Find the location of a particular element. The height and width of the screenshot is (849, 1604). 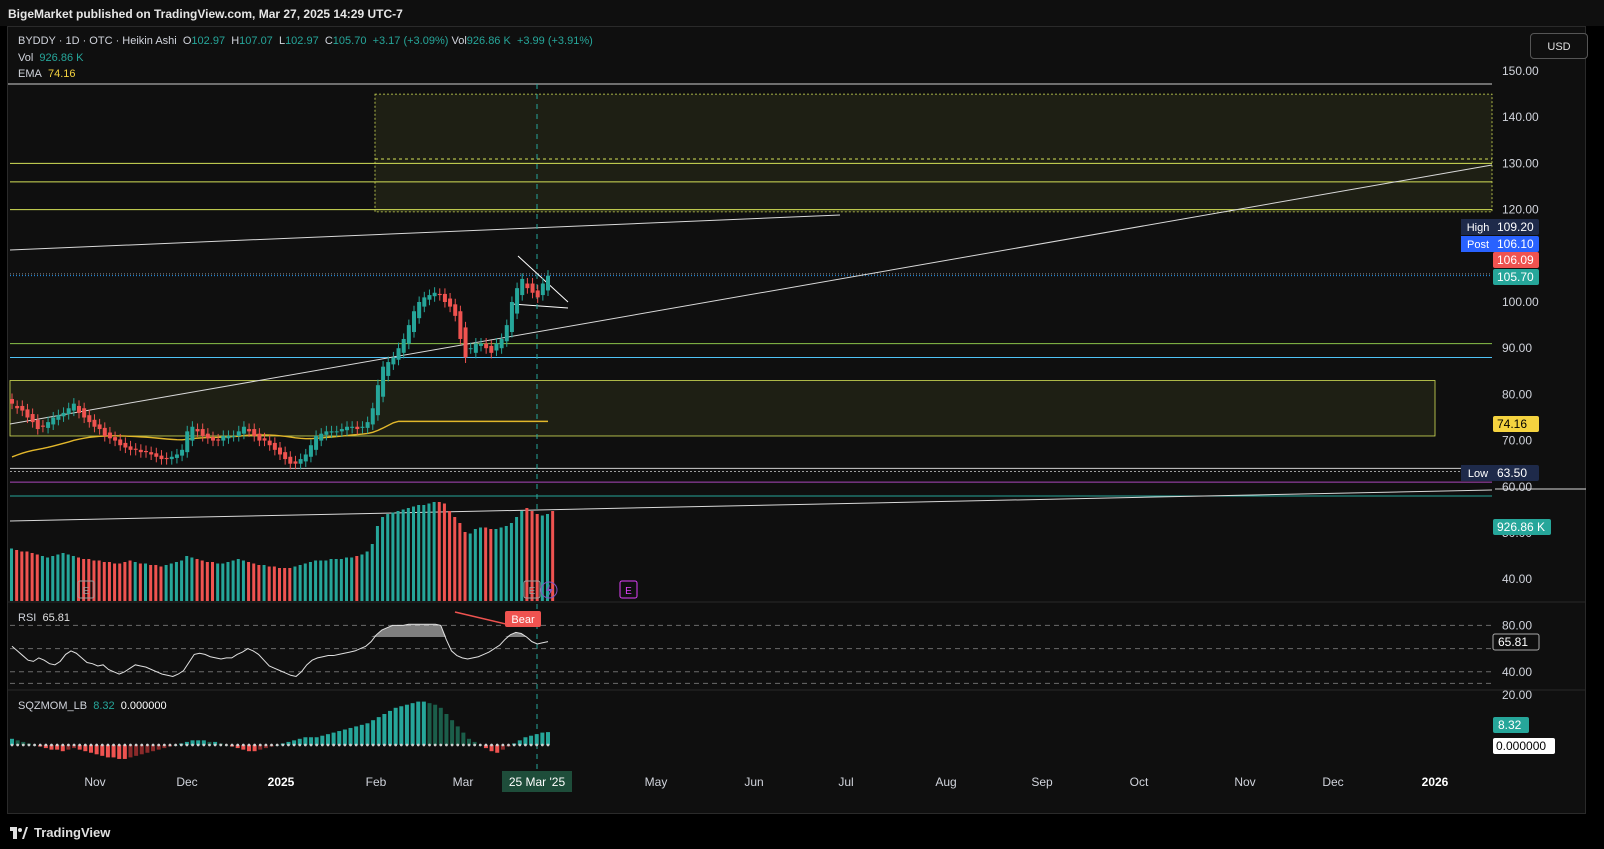

upper-zone is located at coordinates (933, 153).